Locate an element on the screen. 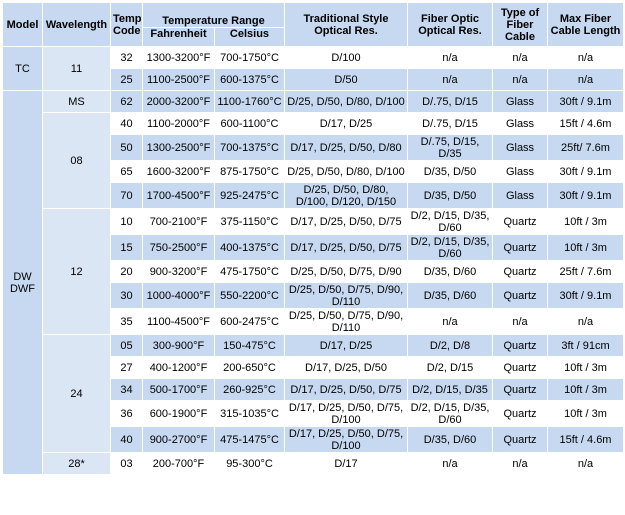  table-cell: 600-2475°C is located at coordinates (249, 321).